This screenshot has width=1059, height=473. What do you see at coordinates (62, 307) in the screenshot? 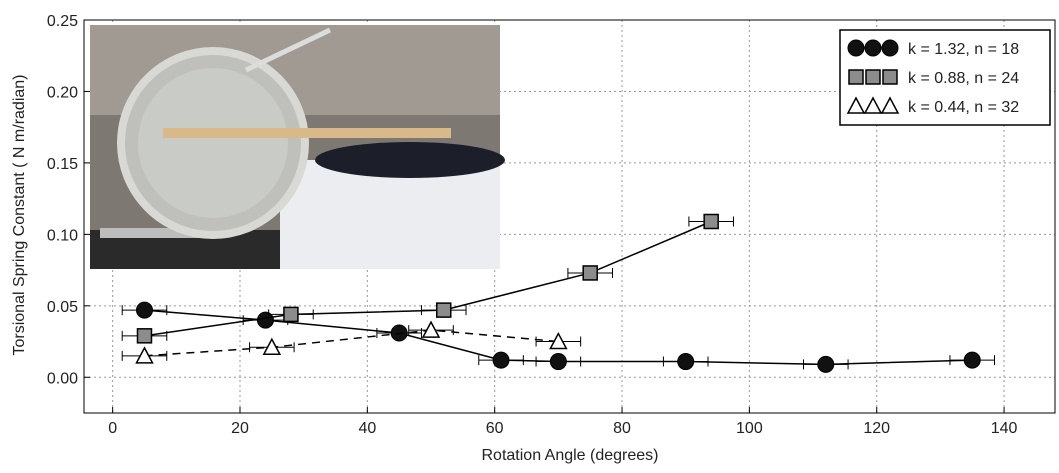
I see `y-tick-label: 0.05` at bounding box center [62, 307].